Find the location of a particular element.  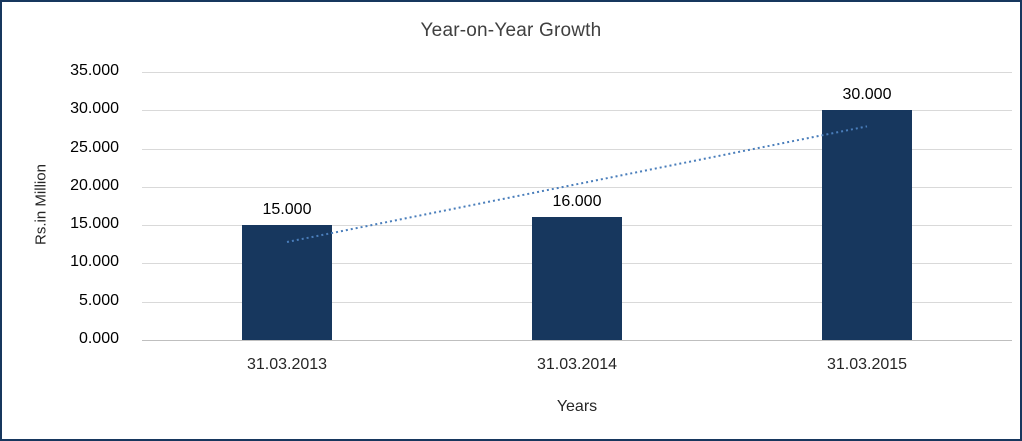

x-axis-ticks: 31.03.2013 31.03.2014 31.03.2015 is located at coordinates (577, 367).